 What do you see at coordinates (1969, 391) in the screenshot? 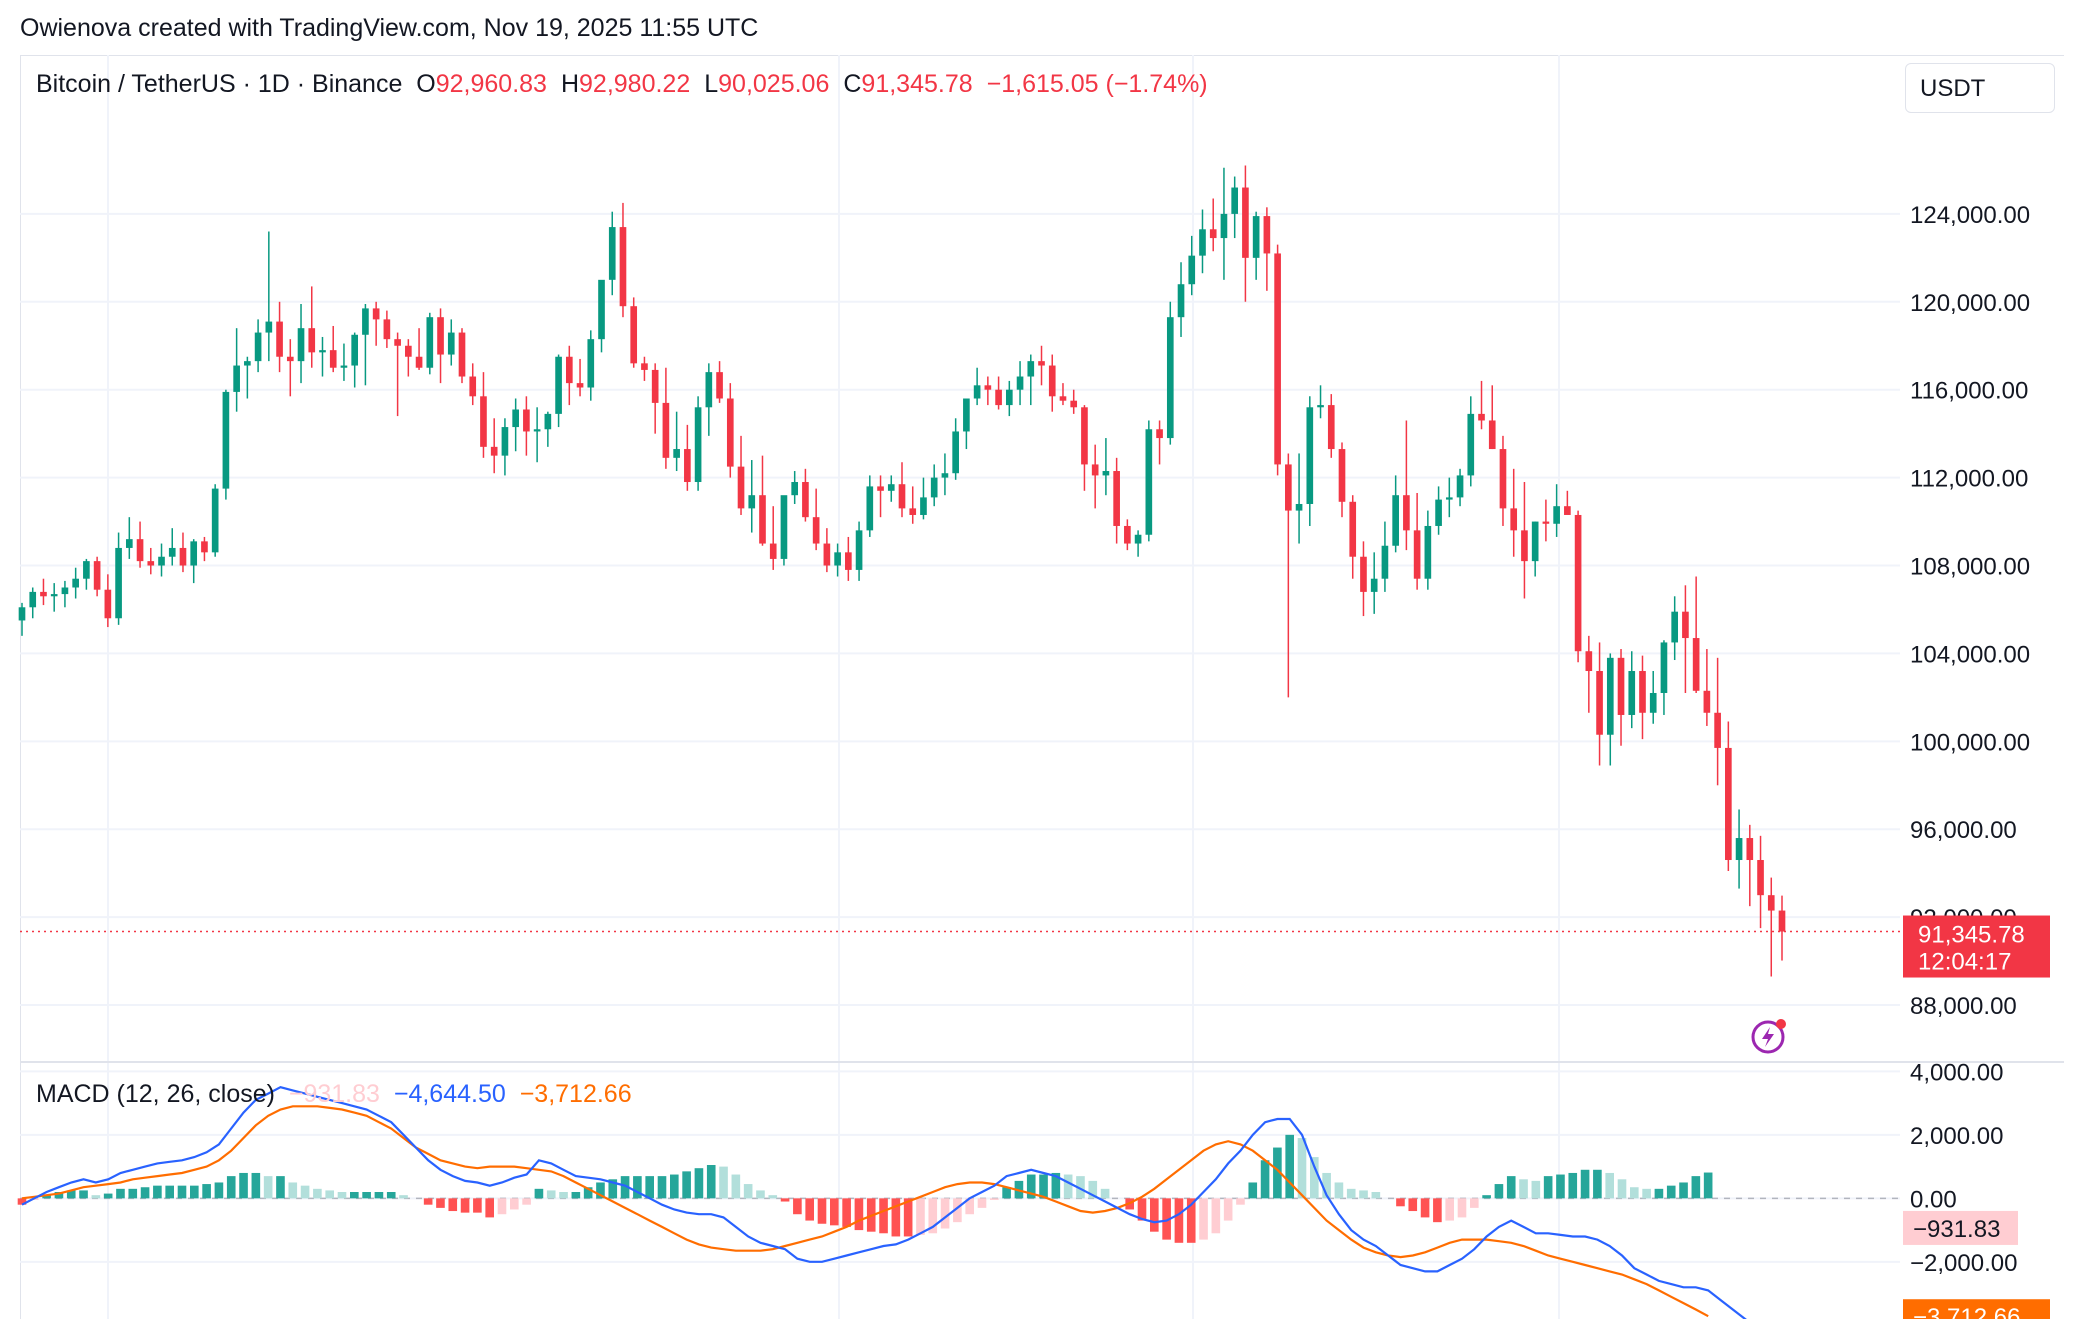
I see `price-axis-label: 116,000.00` at bounding box center [1969, 391].